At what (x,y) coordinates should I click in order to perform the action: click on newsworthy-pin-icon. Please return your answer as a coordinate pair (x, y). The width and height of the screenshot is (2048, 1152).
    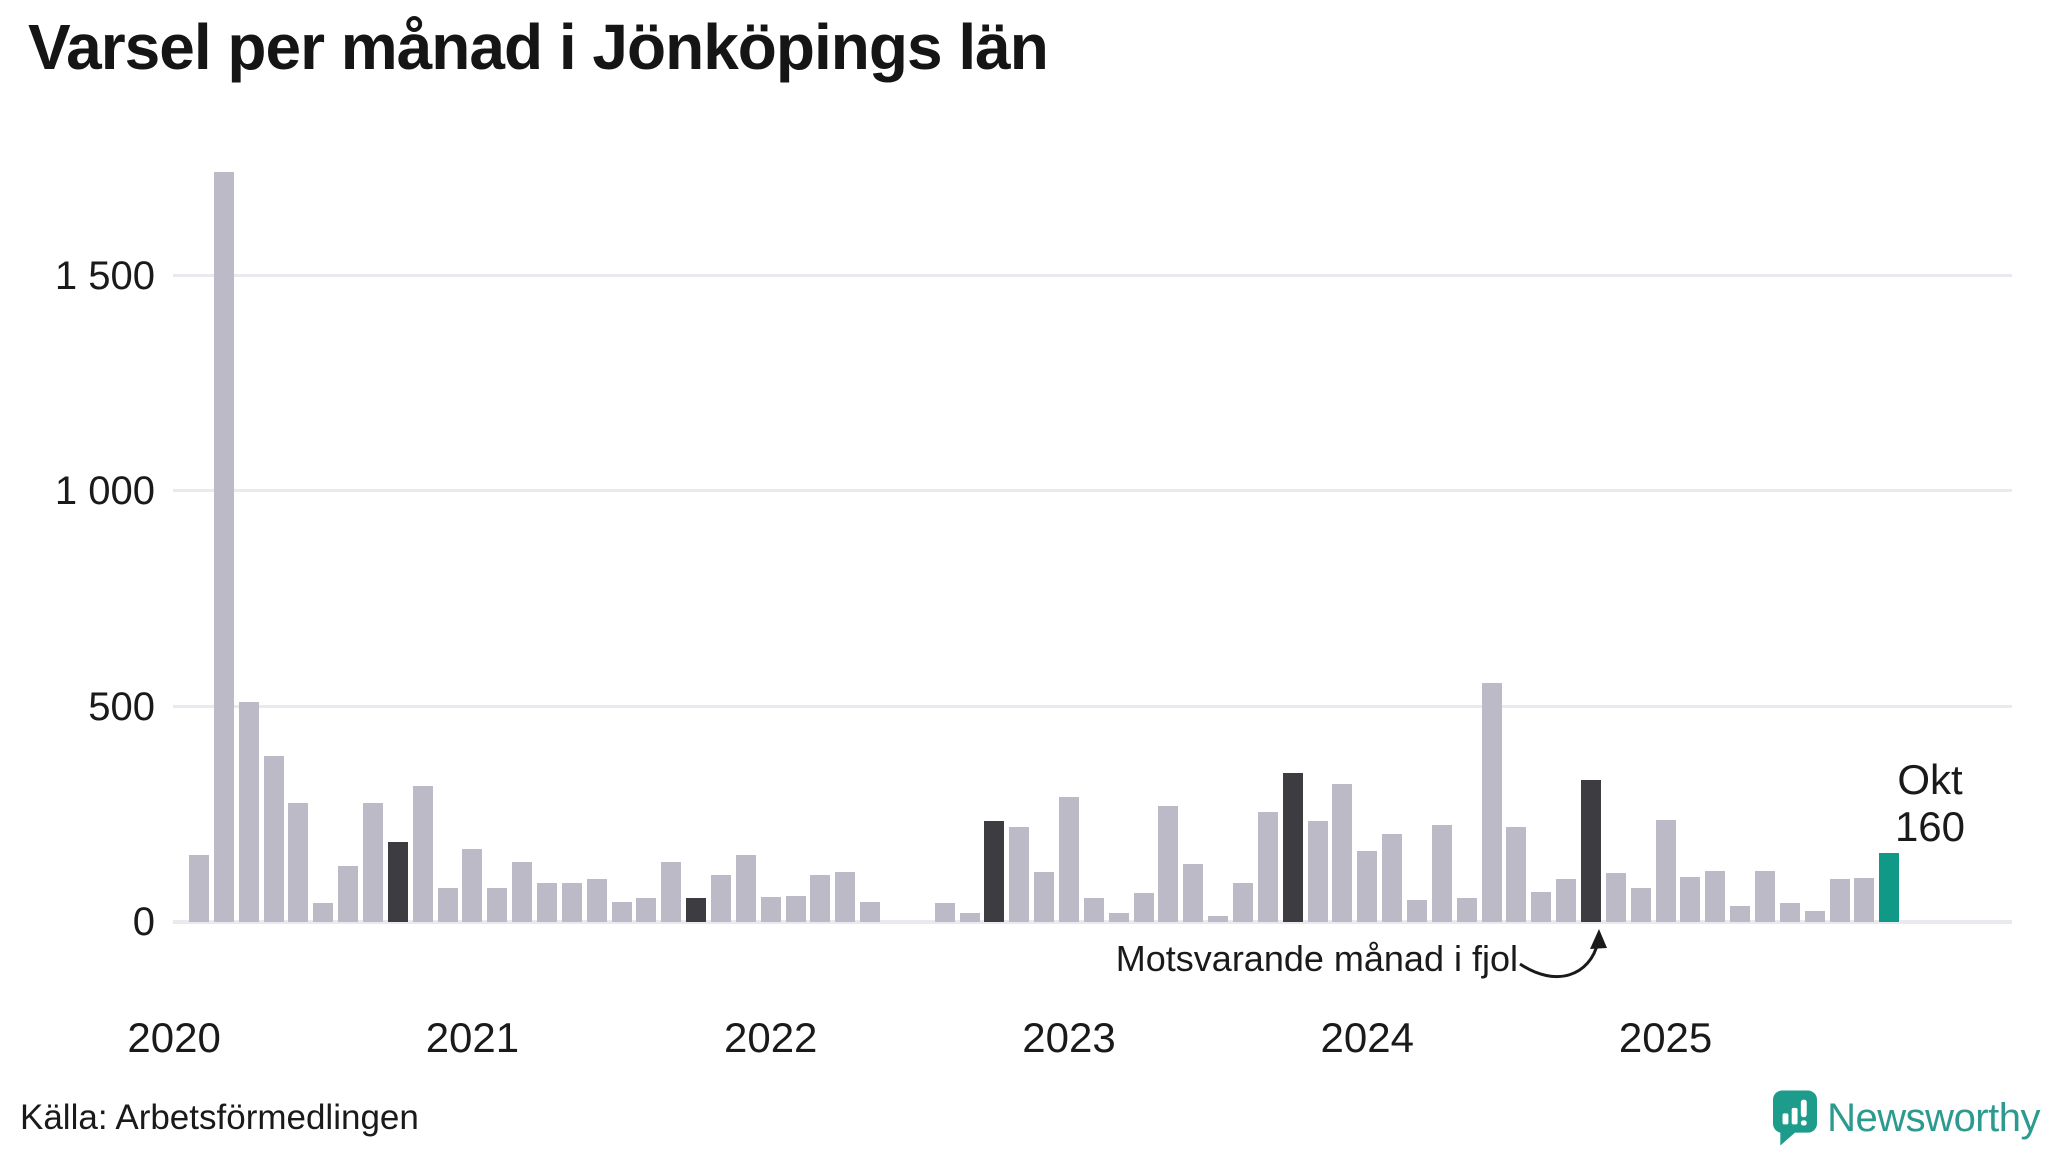
    Looking at the image, I should click on (1795, 1118).